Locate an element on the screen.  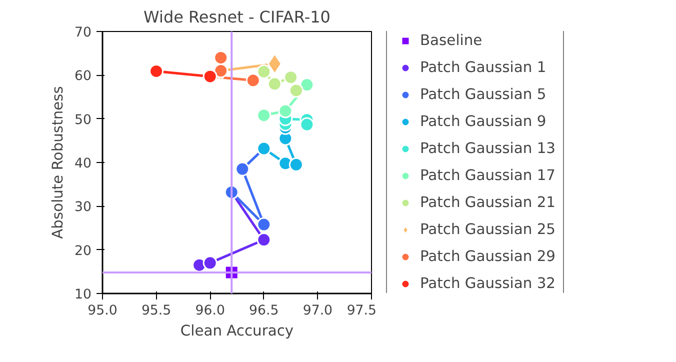
legend-label: Patch Gaussian 25 is located at coordinates (488, 230).